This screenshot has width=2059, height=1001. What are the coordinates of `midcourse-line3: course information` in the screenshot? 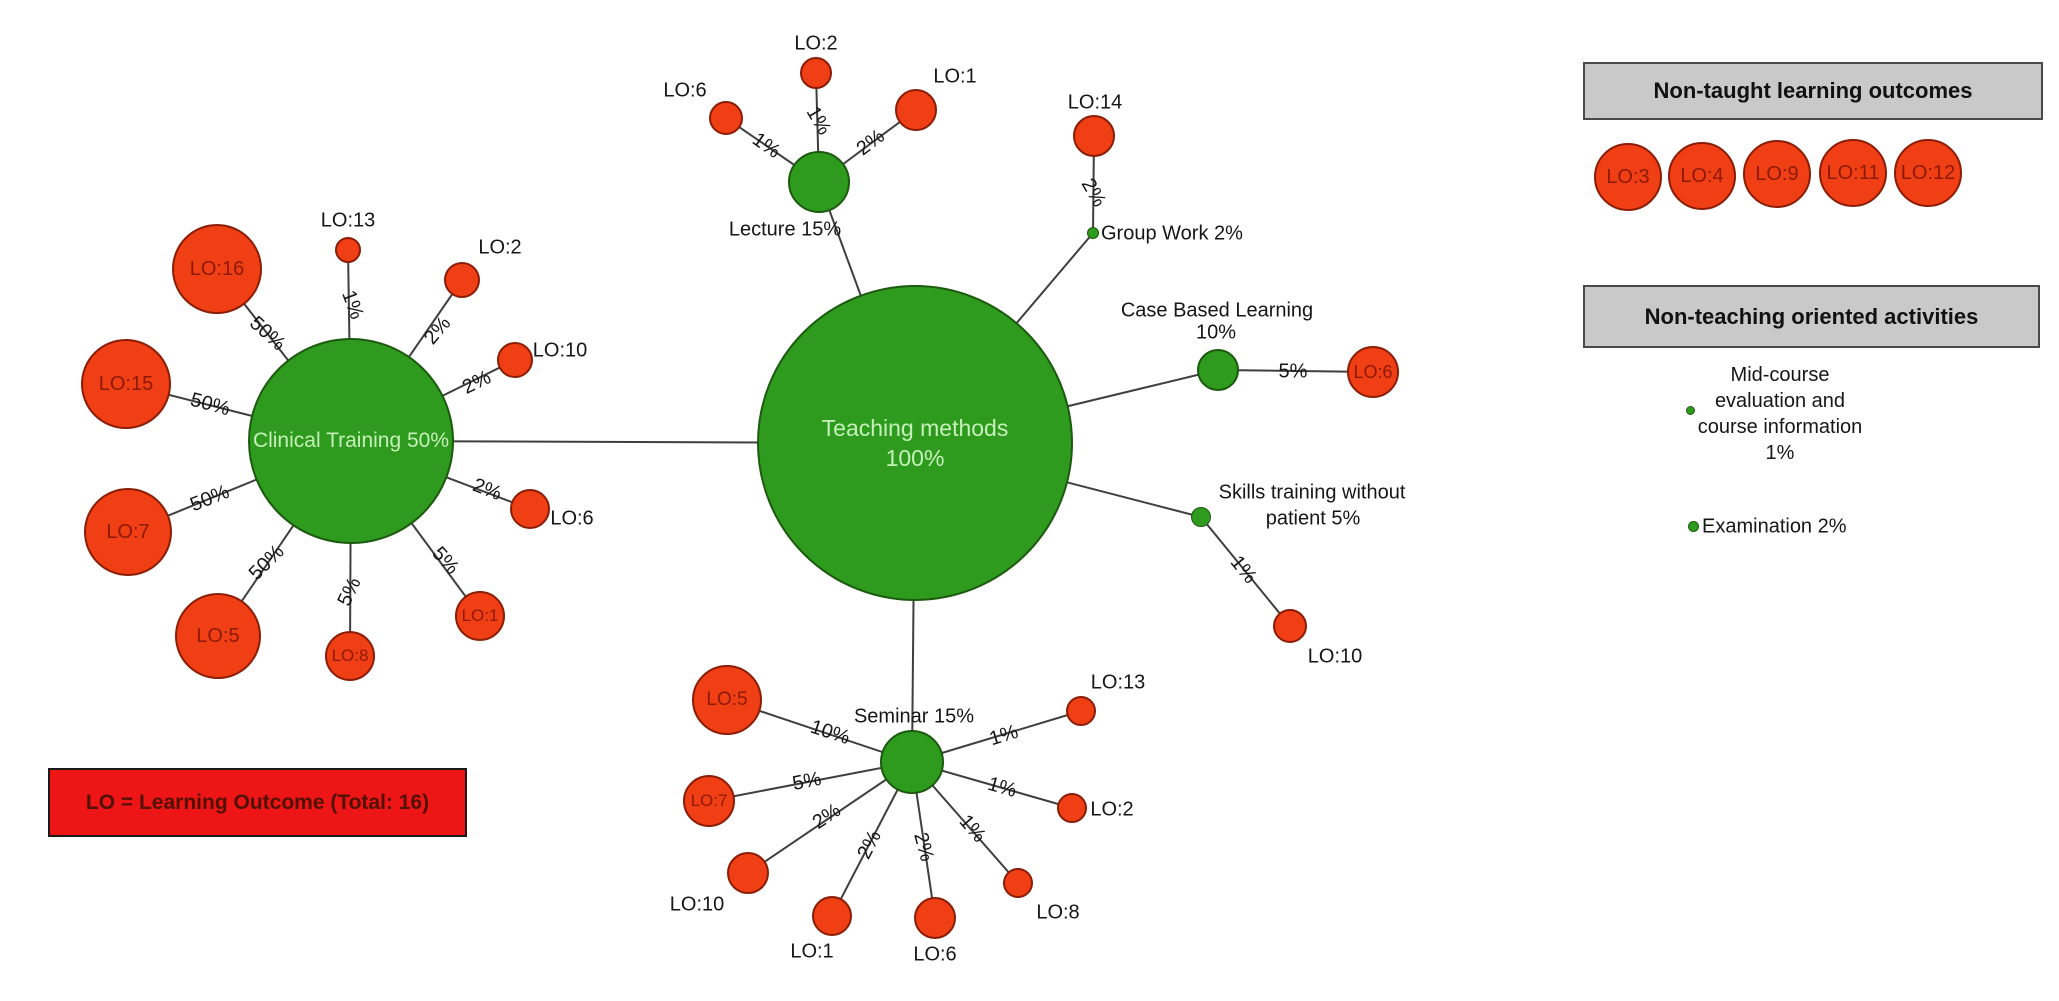 It's located at (1780, 427).